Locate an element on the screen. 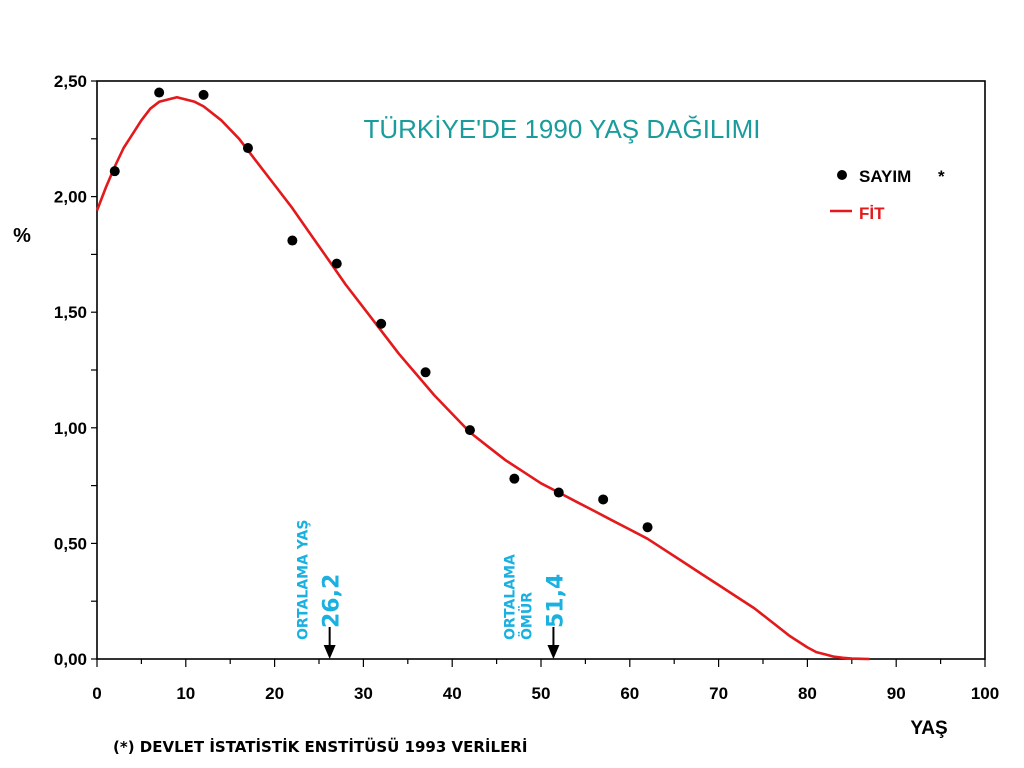 This screenshot has height=768, width=1024. marker-value: 51,4 is located at coordinates (555, 601).